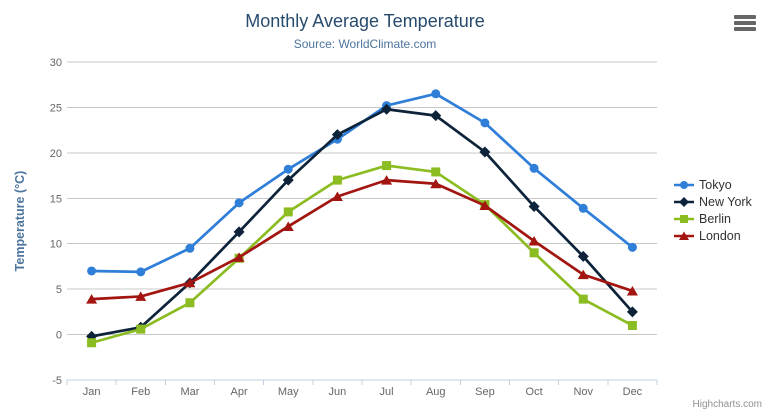 The height and width of the screenshot is (416, 769). Describe the element at coordinates (56, 108) in the screenshot. I see `svg-text: 25` at that location.